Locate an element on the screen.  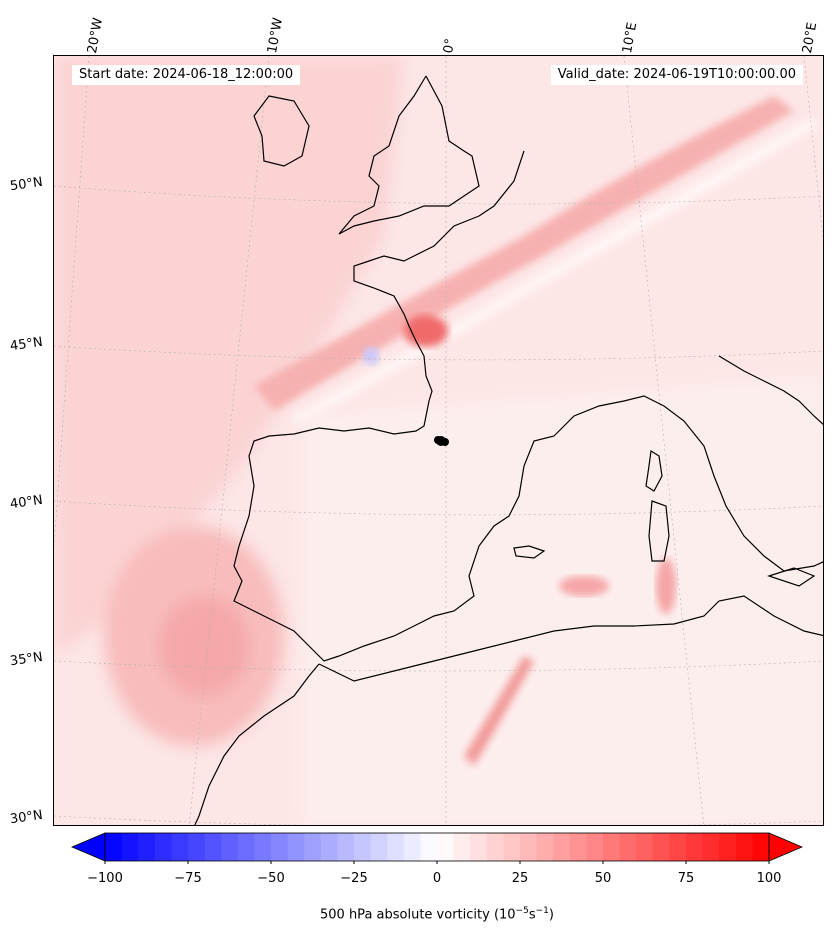
lat-label-40n: 40°N is located at coordinates (26, 502).